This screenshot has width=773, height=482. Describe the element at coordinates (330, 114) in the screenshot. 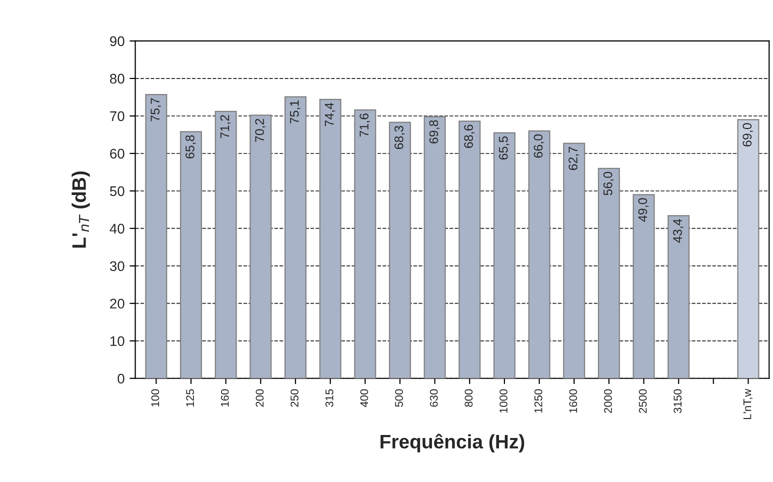

I see `data-label: 74,4` at that location.